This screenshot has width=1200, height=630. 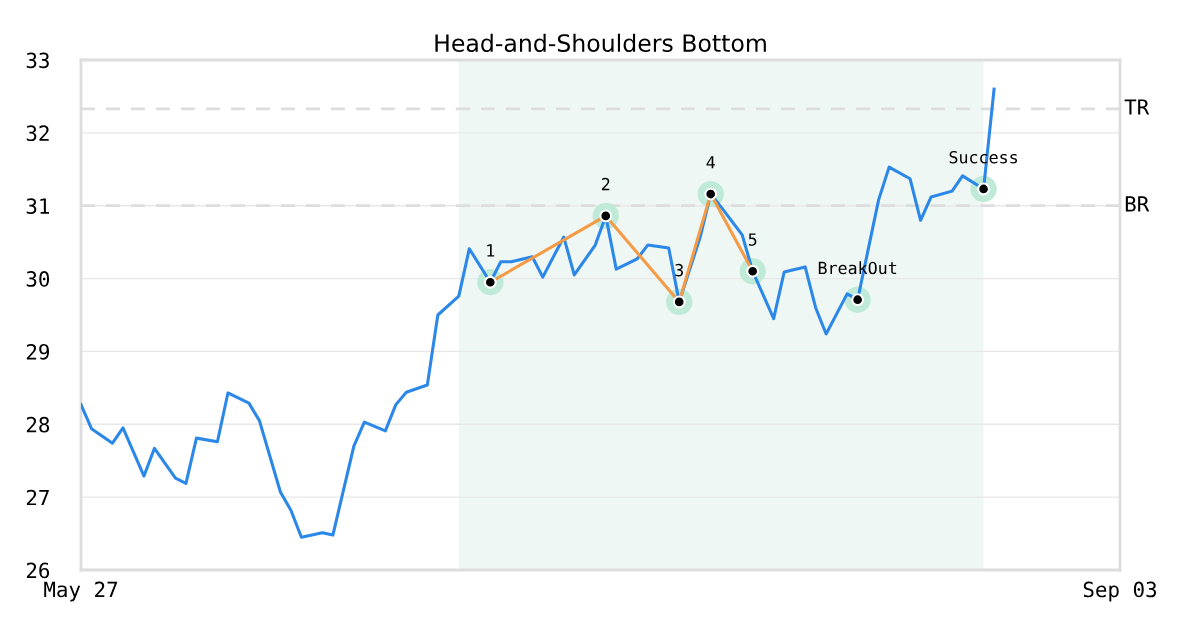 What do you see at coordinates (710, 162) in the screenshot?
I see `annotation: 4` at bounding box center [710, 162].